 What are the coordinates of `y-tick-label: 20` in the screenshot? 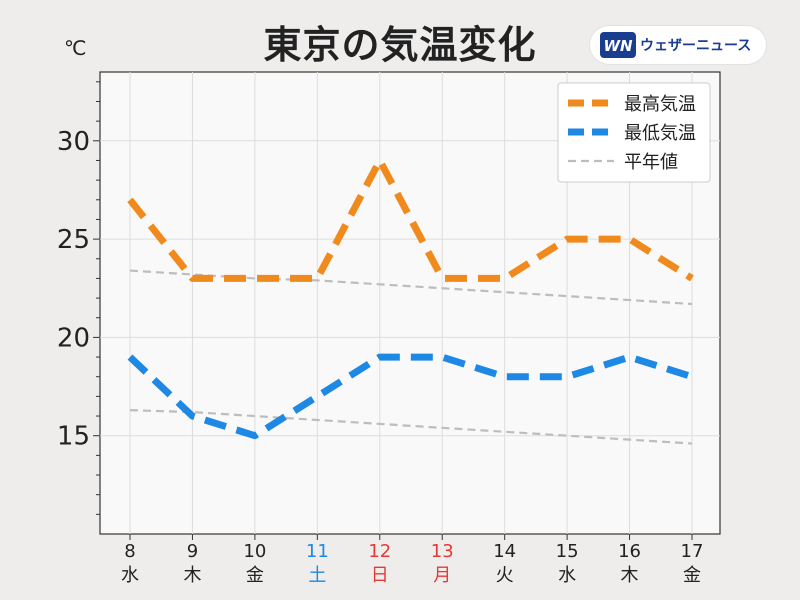 It's located at (73, 338).